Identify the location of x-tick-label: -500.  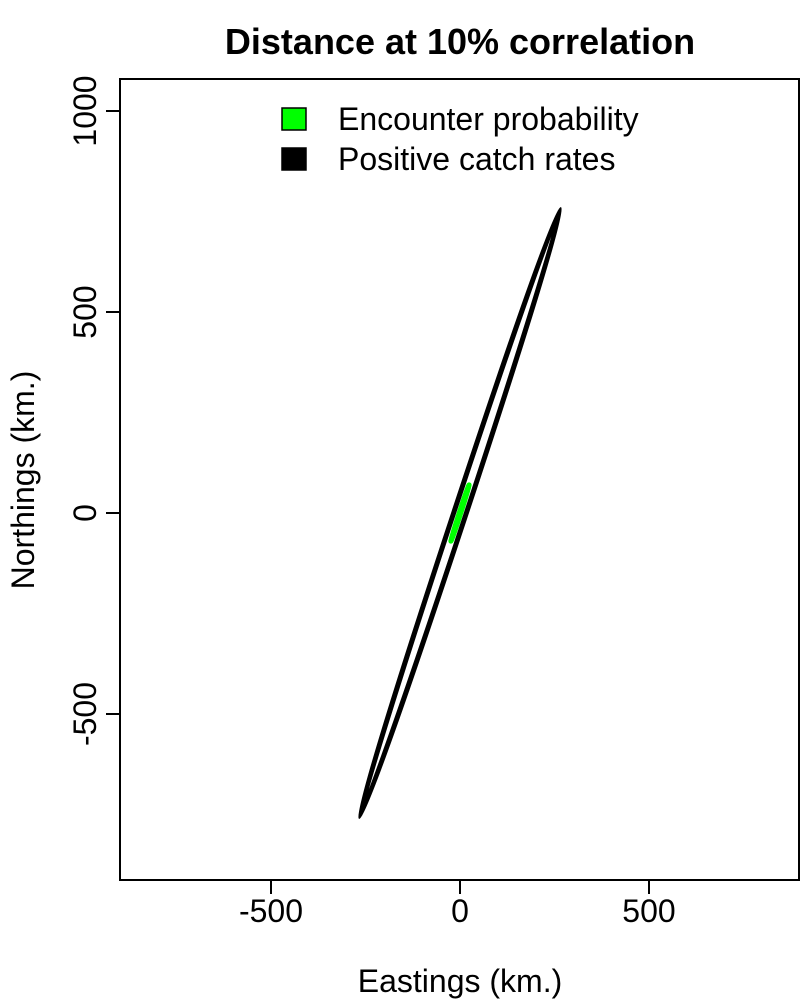
(271, 911).